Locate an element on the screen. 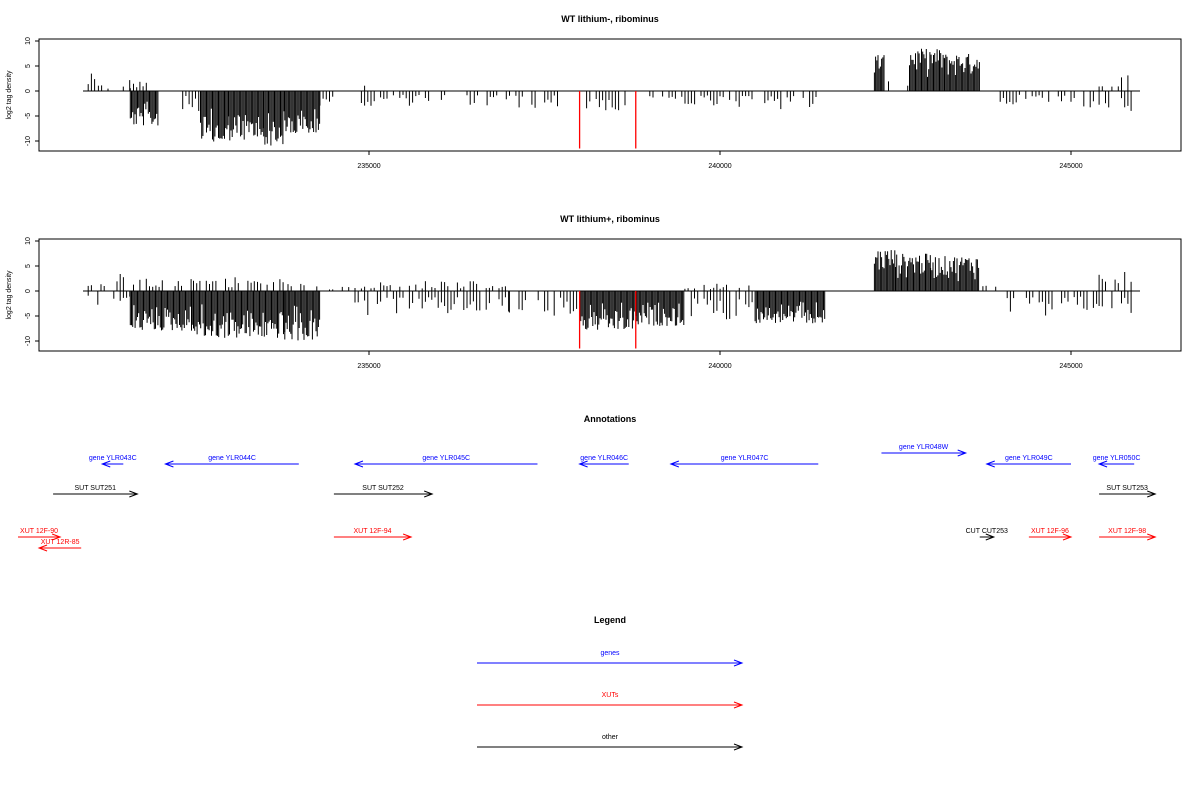 The image size is (1200, 800). annotations-title: Annotations is located at coordinates (610, 419).